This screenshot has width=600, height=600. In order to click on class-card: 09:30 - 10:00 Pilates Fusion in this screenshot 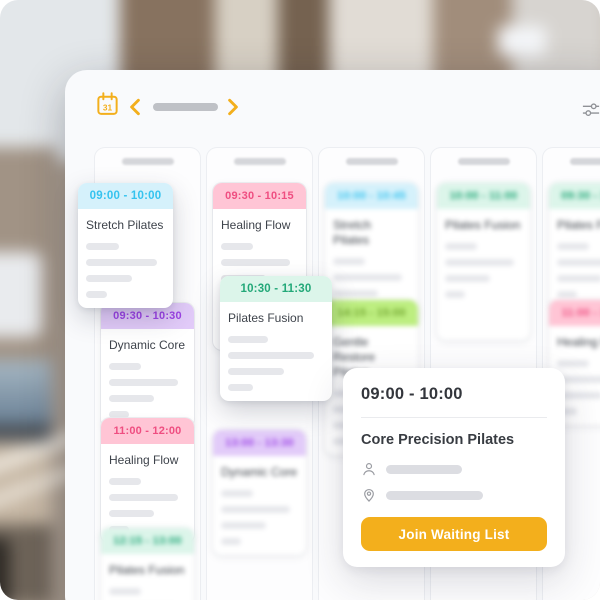, I will do `click(574, 245)`.